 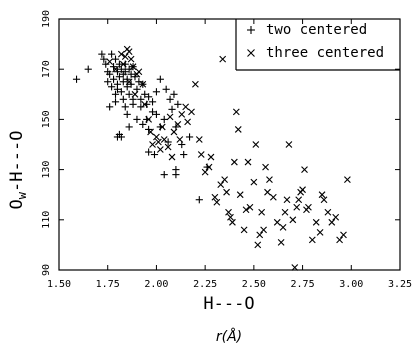 What do you see at coordinates (18, 170) in the screenshot?
I see `y-axis-title: Ow-H---O` at bounding box center [18, 170].